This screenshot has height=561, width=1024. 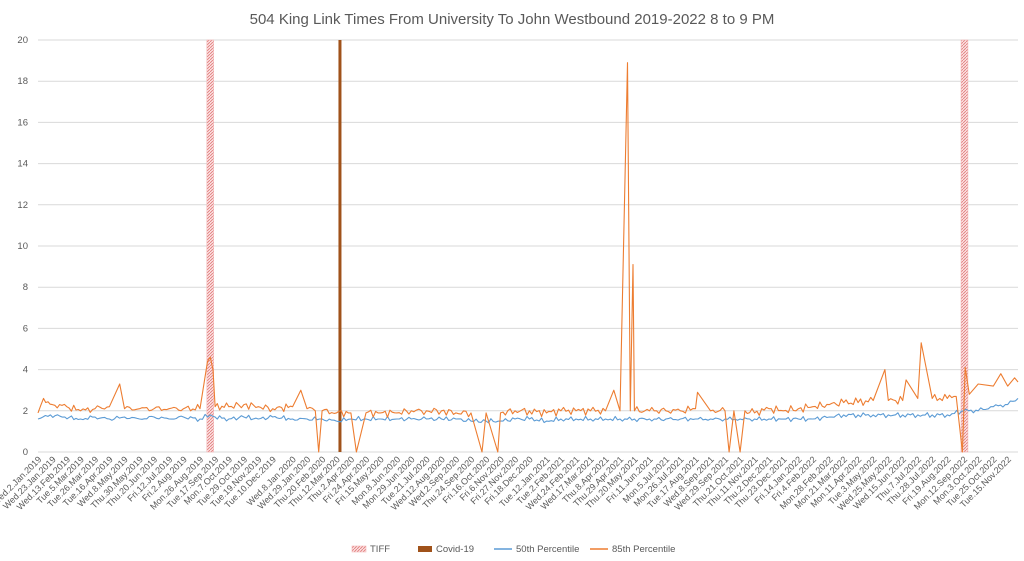 I want to click on y-tick-label: 12, so click(x=22, y=205).